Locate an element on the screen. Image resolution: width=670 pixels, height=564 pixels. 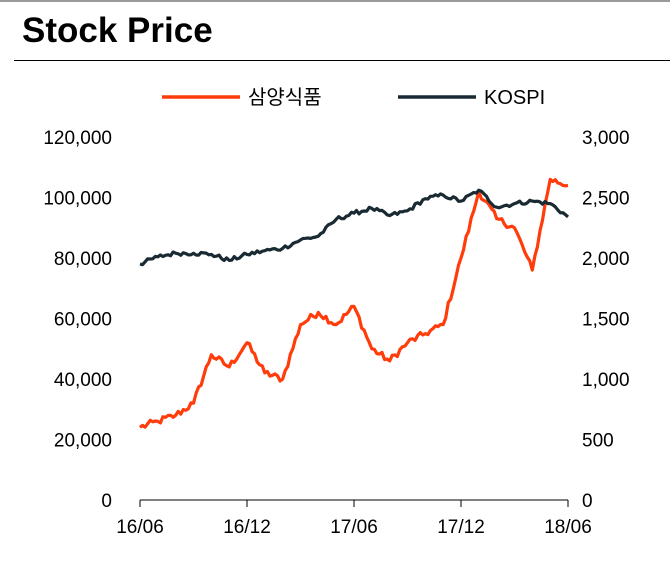
x-tick-label: 18/06 is located at coordinates (568, 527).